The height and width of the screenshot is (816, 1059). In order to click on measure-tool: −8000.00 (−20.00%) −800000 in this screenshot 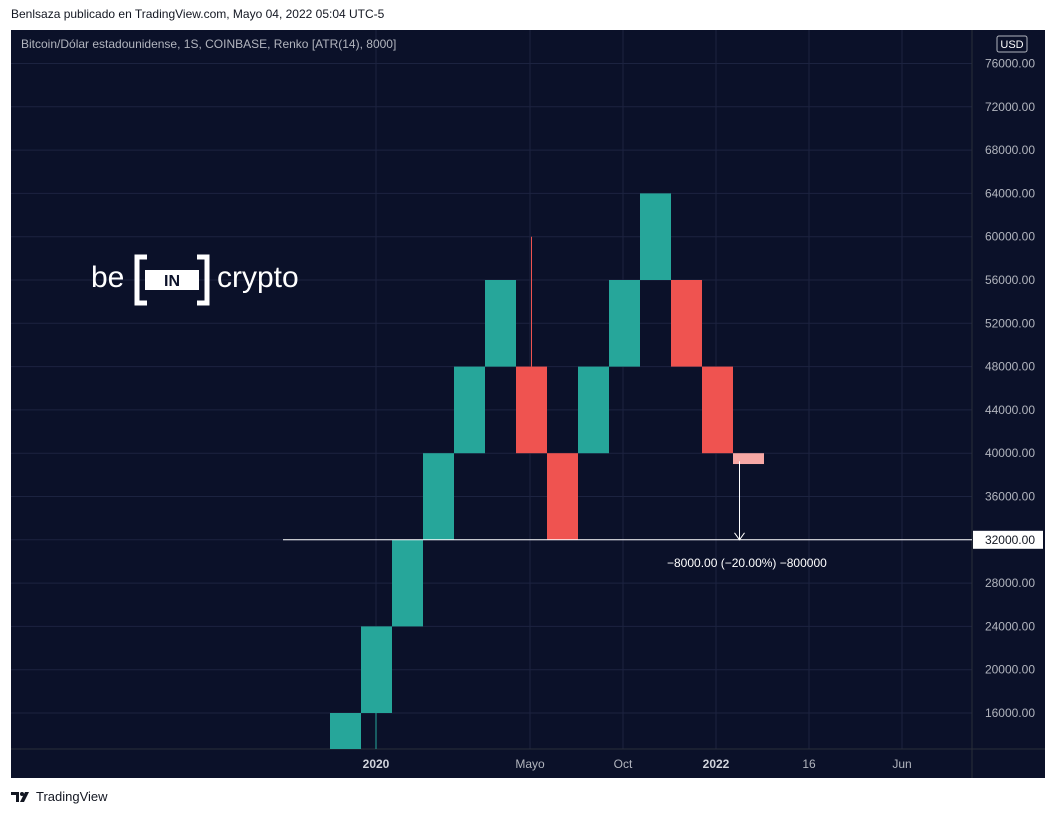, I will do `click(747, 515)`.